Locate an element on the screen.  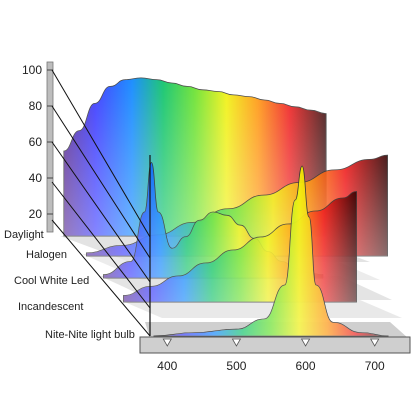
y-tick-label-4: 100 is located at coordinates (32, 70).